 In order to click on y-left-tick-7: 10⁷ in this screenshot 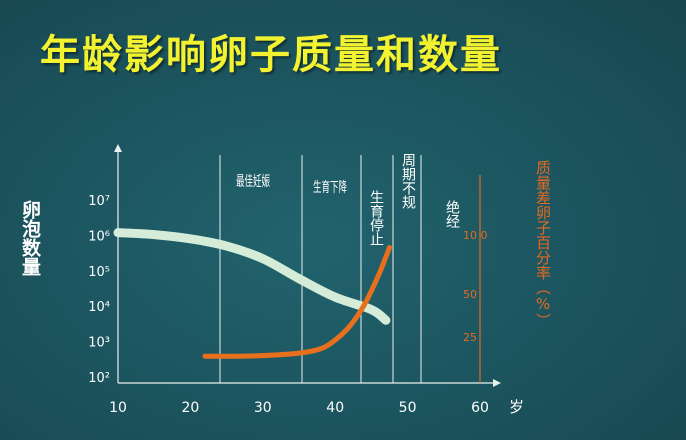, I will do `click(99, 201)`.